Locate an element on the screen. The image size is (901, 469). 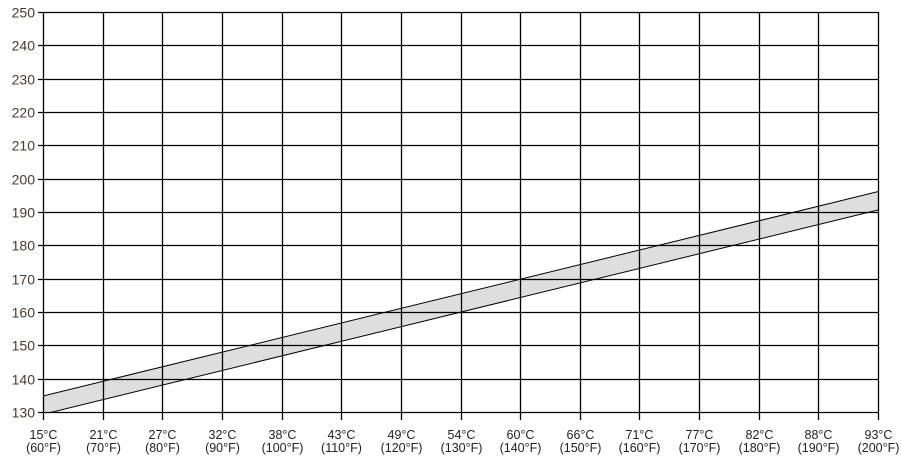
x-tick-label-fahrenheit: (190°F) is located at coordinates (819, 448).